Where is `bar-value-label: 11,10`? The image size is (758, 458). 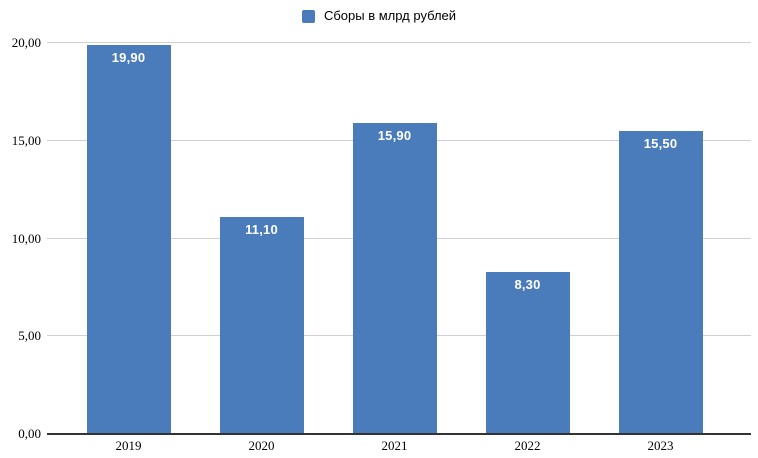 bar-value-label: 11,10 is located at coordinates (261, 229).